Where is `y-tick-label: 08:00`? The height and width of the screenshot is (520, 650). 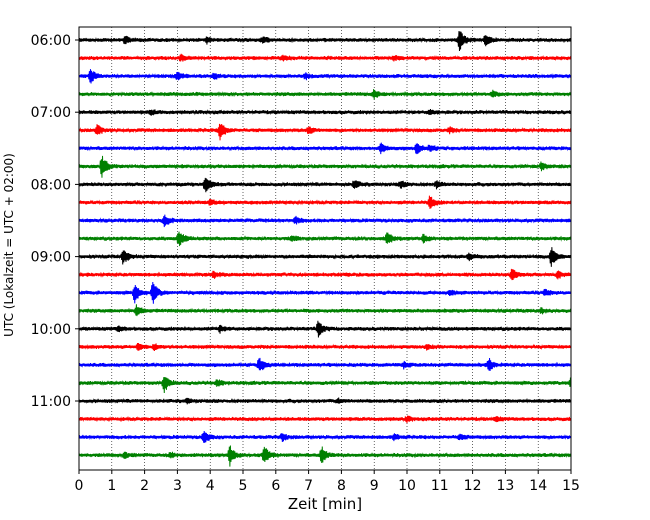 y-tick-label: 08:00 is located at coordinates (51, 185).